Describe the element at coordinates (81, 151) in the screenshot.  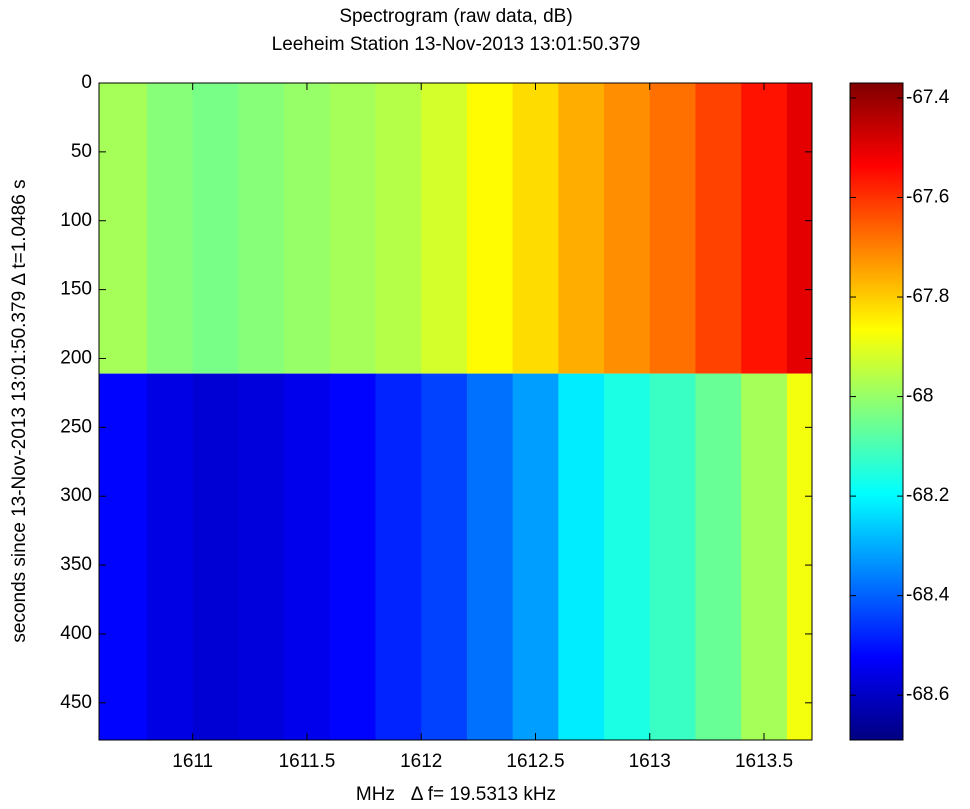
I see `y-tick-label: 50` at that location.